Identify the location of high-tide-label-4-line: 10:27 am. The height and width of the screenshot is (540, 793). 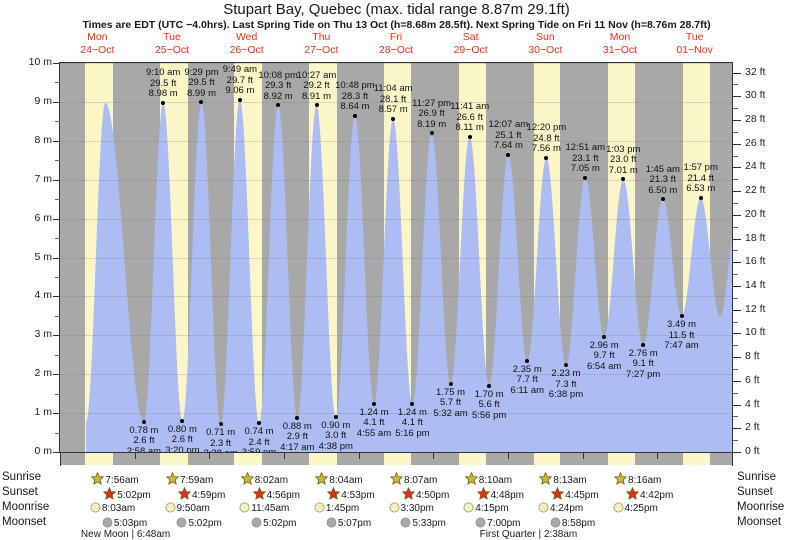
(316, 75).